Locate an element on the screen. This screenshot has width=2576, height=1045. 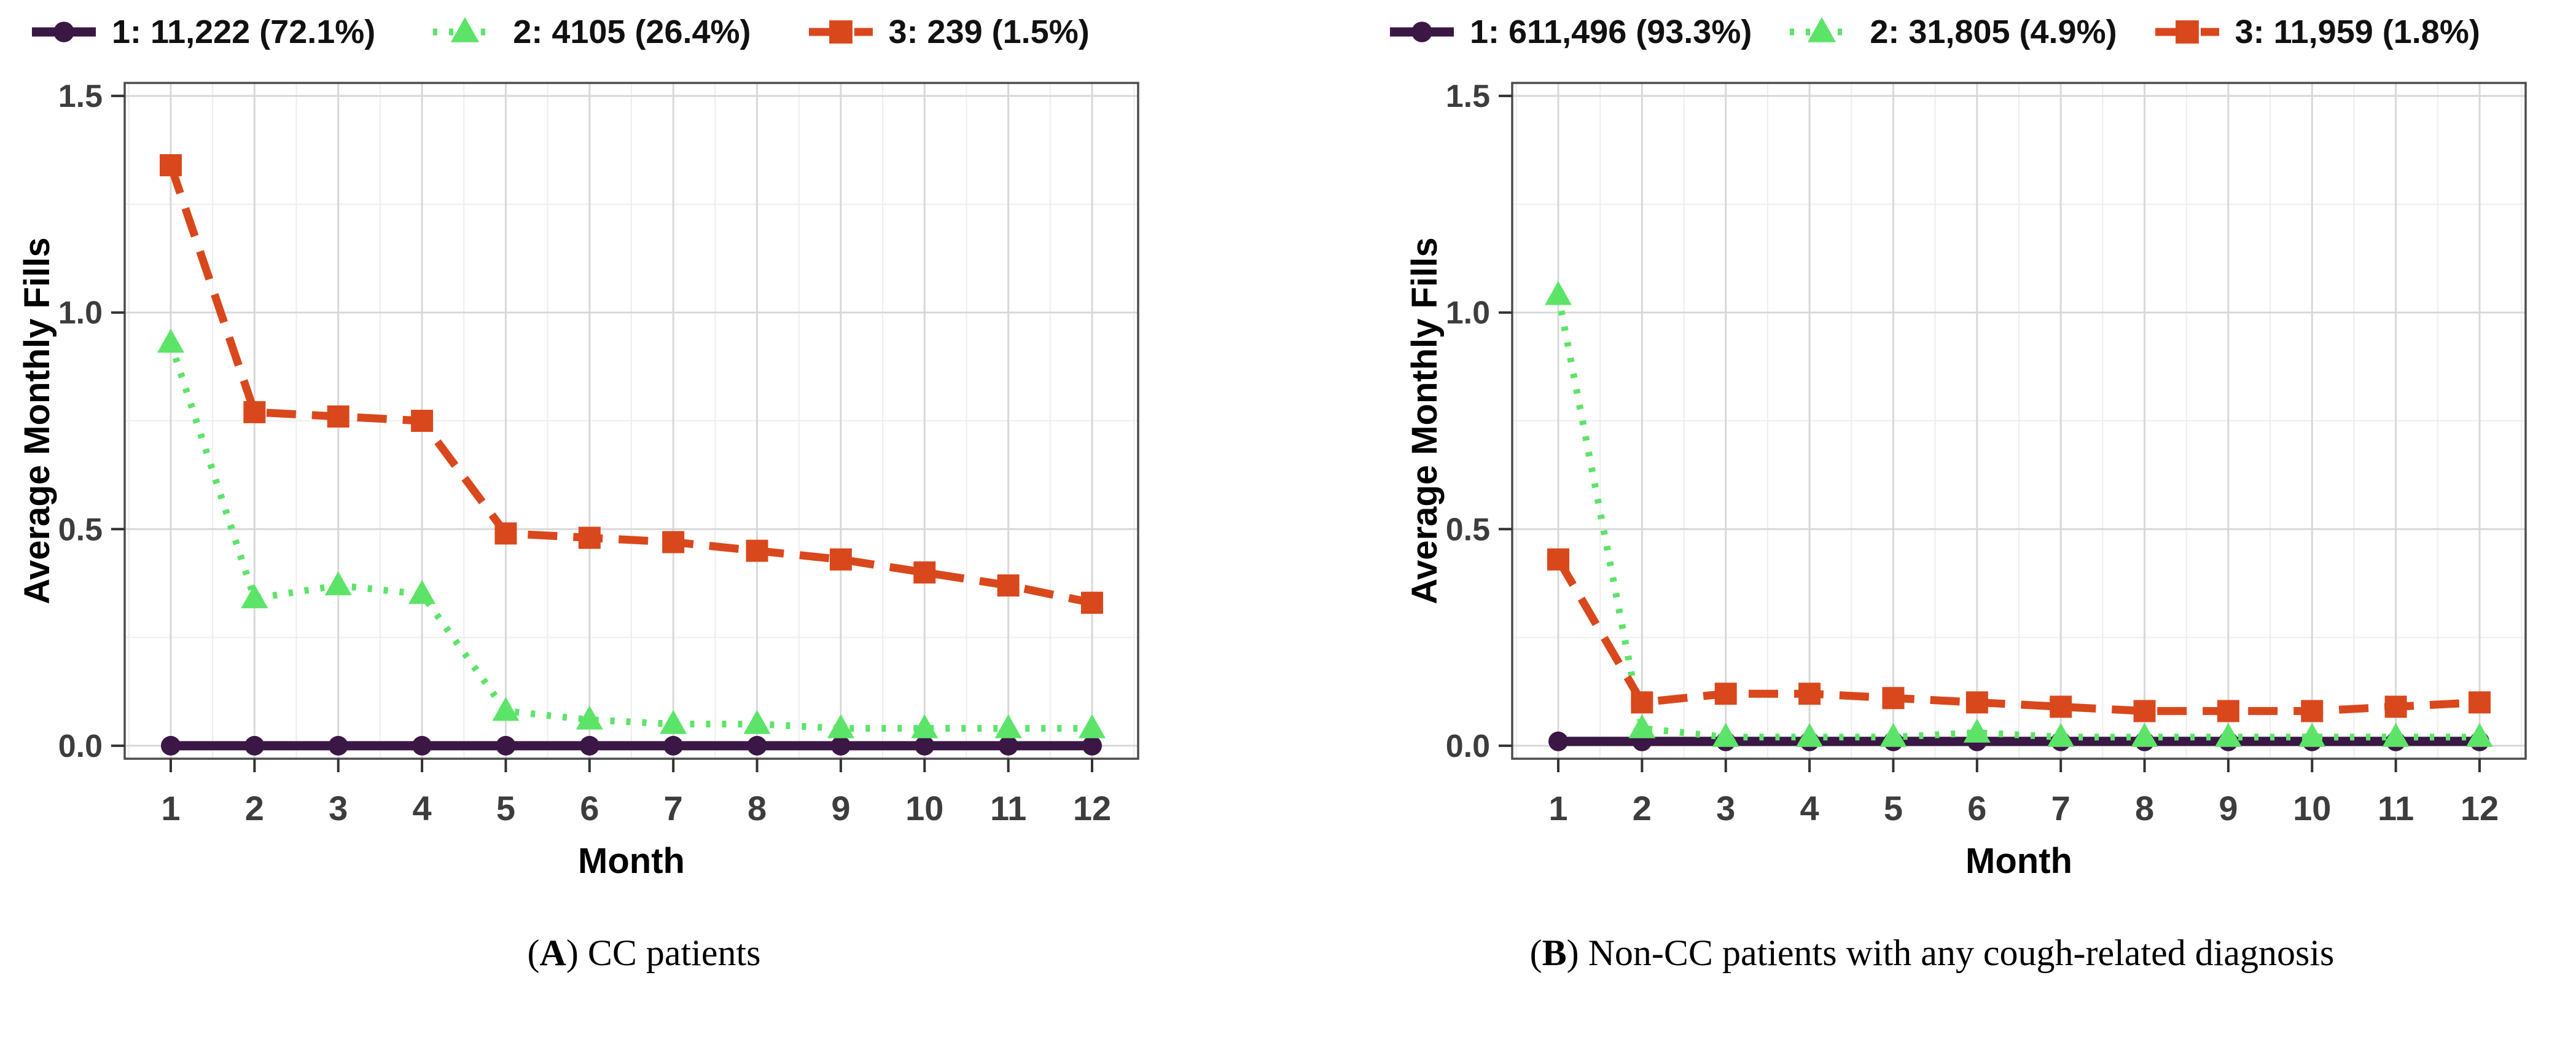
legend-label: 1: 11,222 (72.1%) is located at coordinates (244, 32).